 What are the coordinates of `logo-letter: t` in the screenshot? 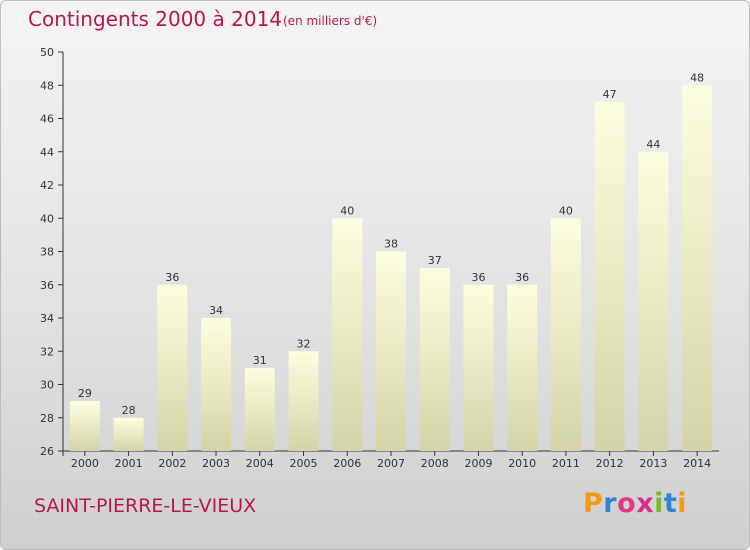 It's located at (670, 503).